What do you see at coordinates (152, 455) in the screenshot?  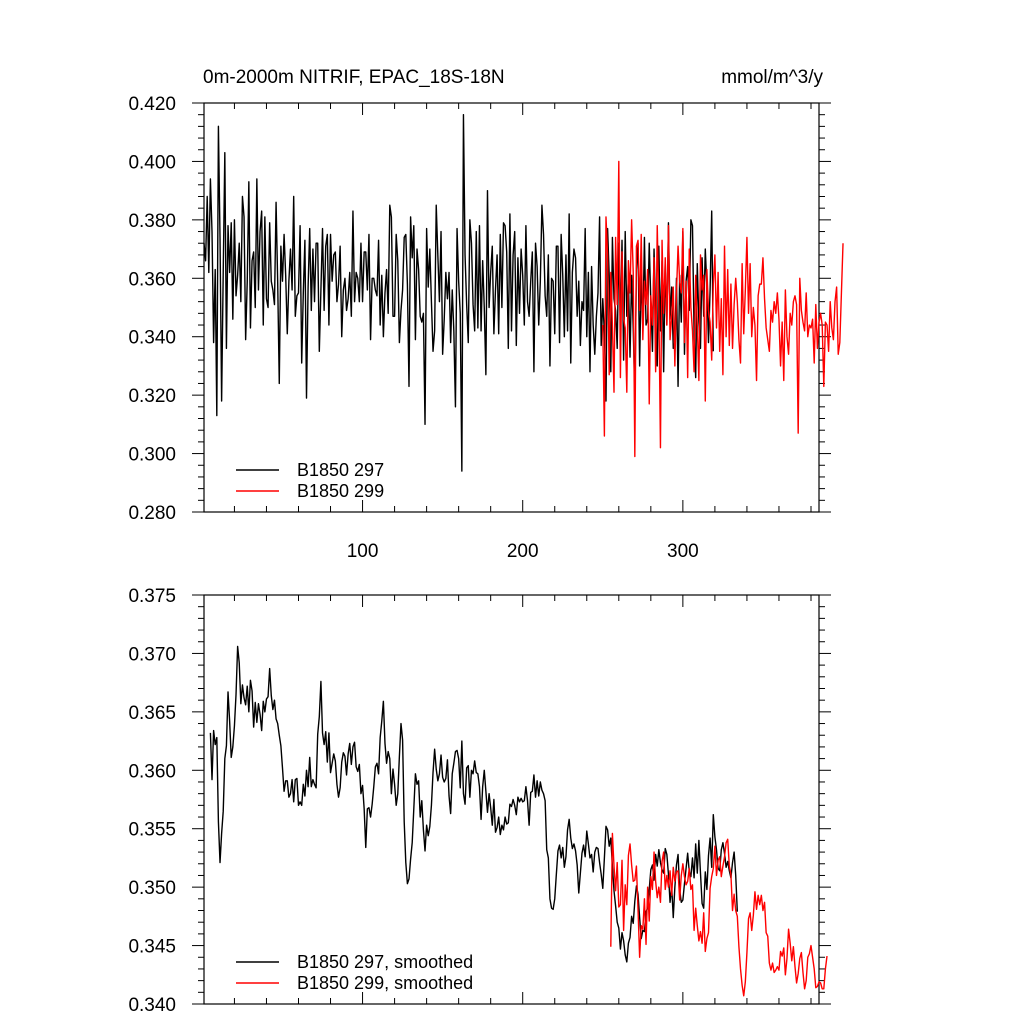 I see `top-y-tick-label: 0.300` at bounding box center [152, 455].